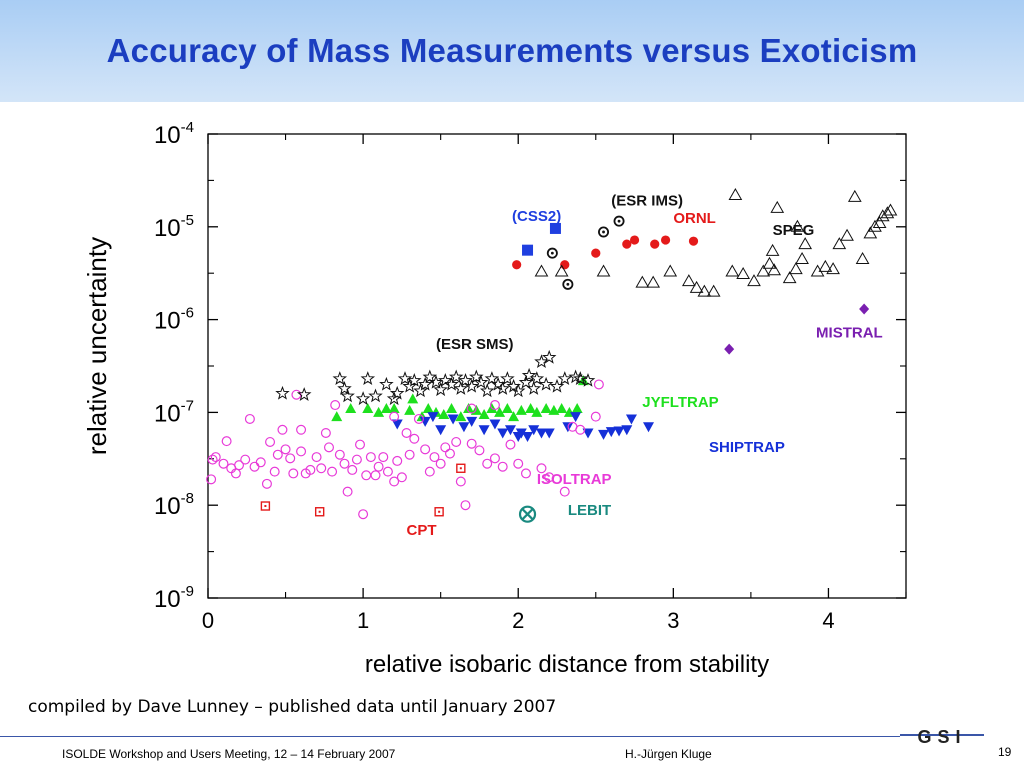 The image size is (1024, 768). What do you see at coordinates (527, 514) in the screenshot?
I see `lebit-cross-b` at bounding box center [527, 514].